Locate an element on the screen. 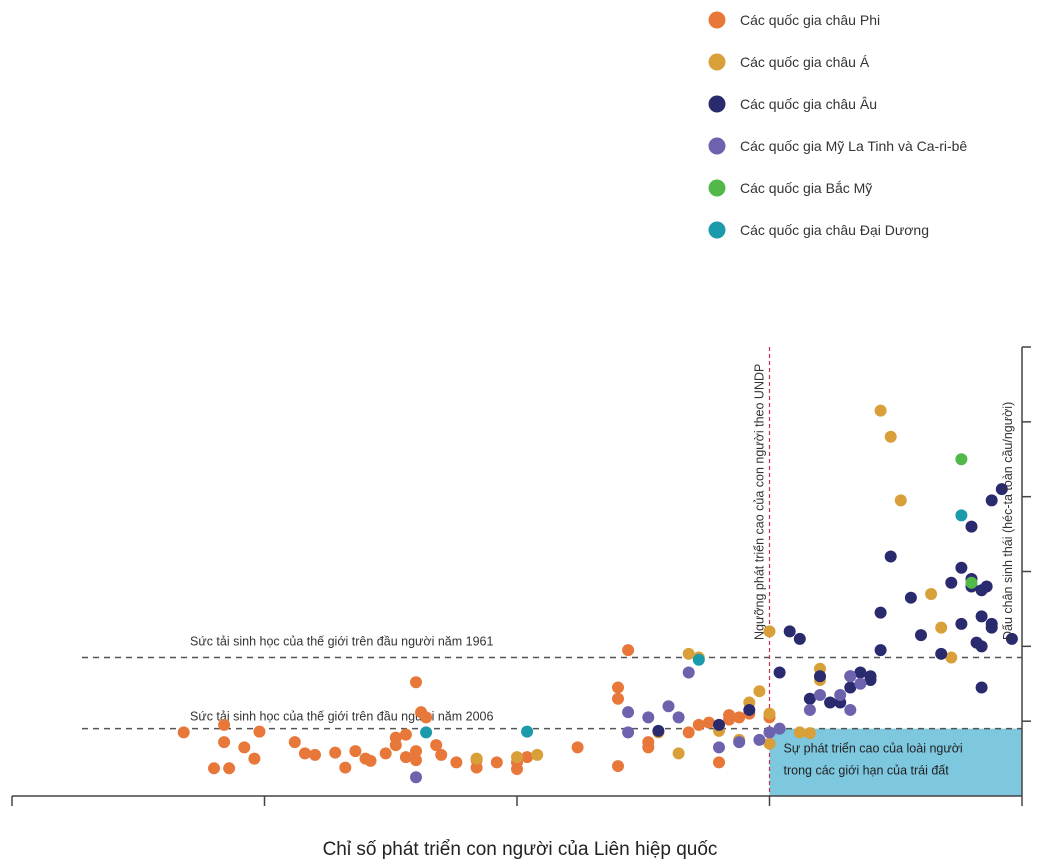 This screenshot has height=863, width=1040. sustainable-zone-label-line-1: Sự phát triển cao của loài người is located at coordinates (873, 749).